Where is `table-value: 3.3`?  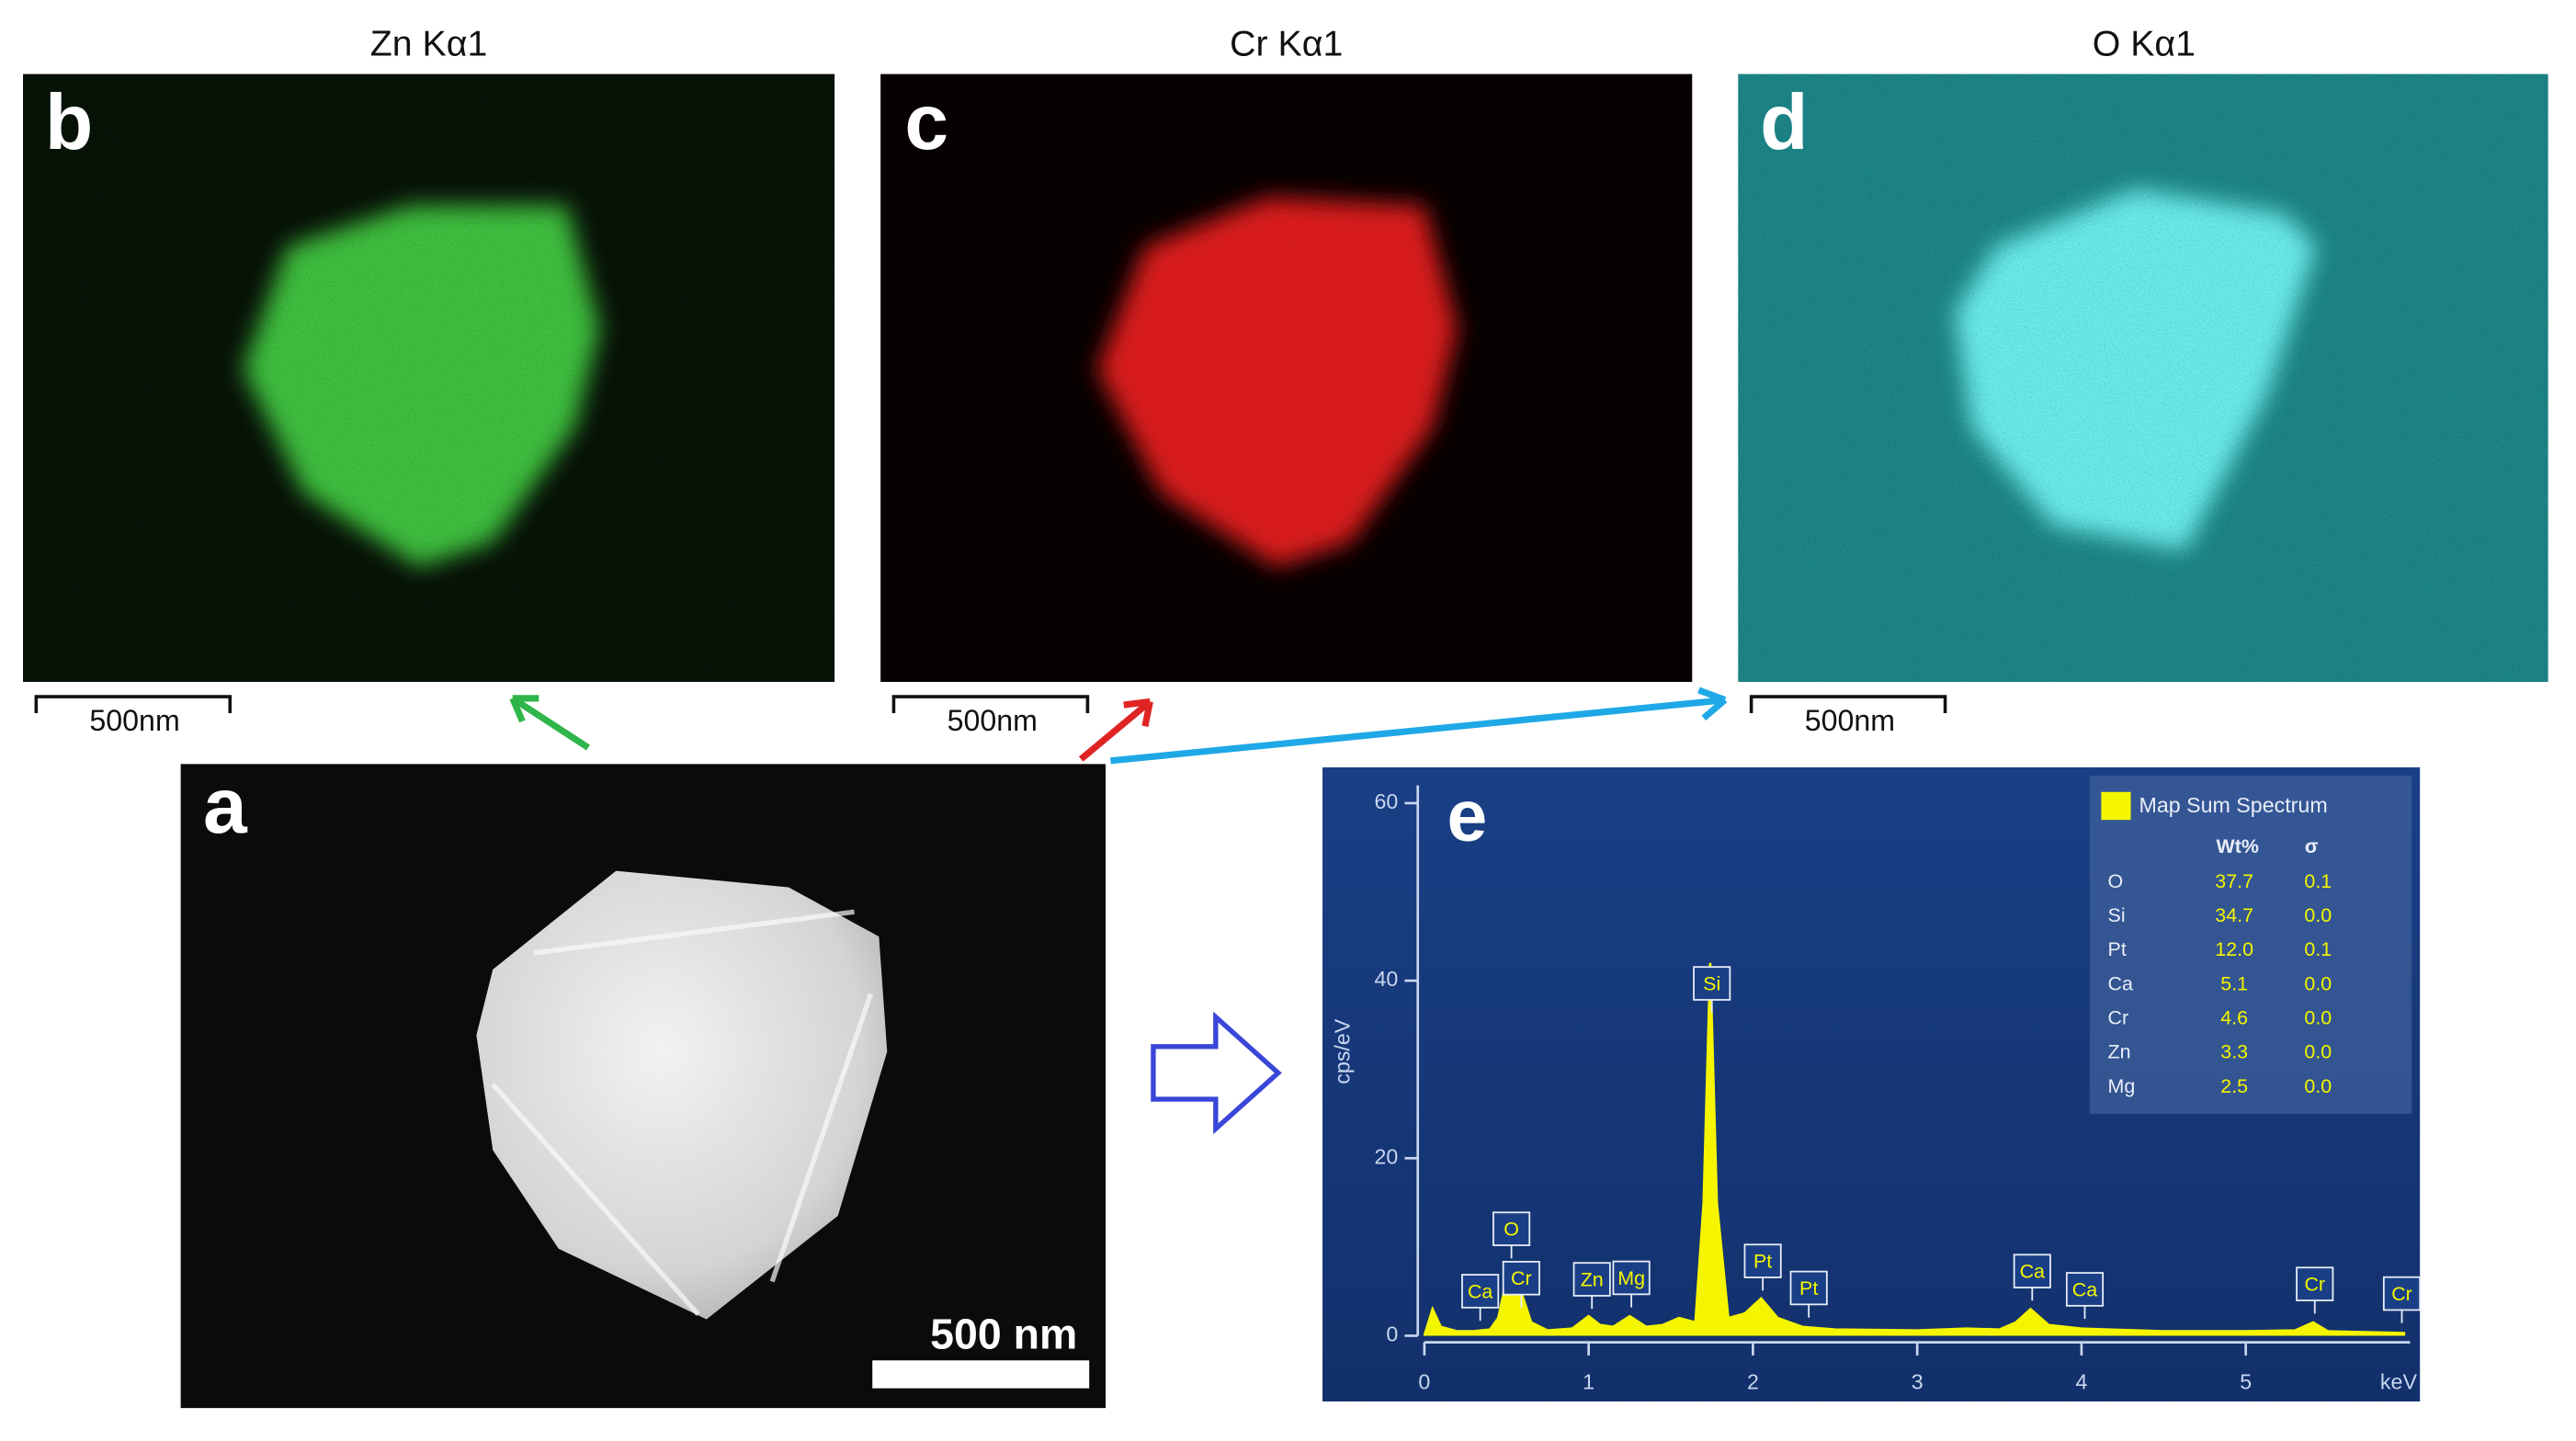
table-value: 3.3 is located at coordinates (2234, 1052).